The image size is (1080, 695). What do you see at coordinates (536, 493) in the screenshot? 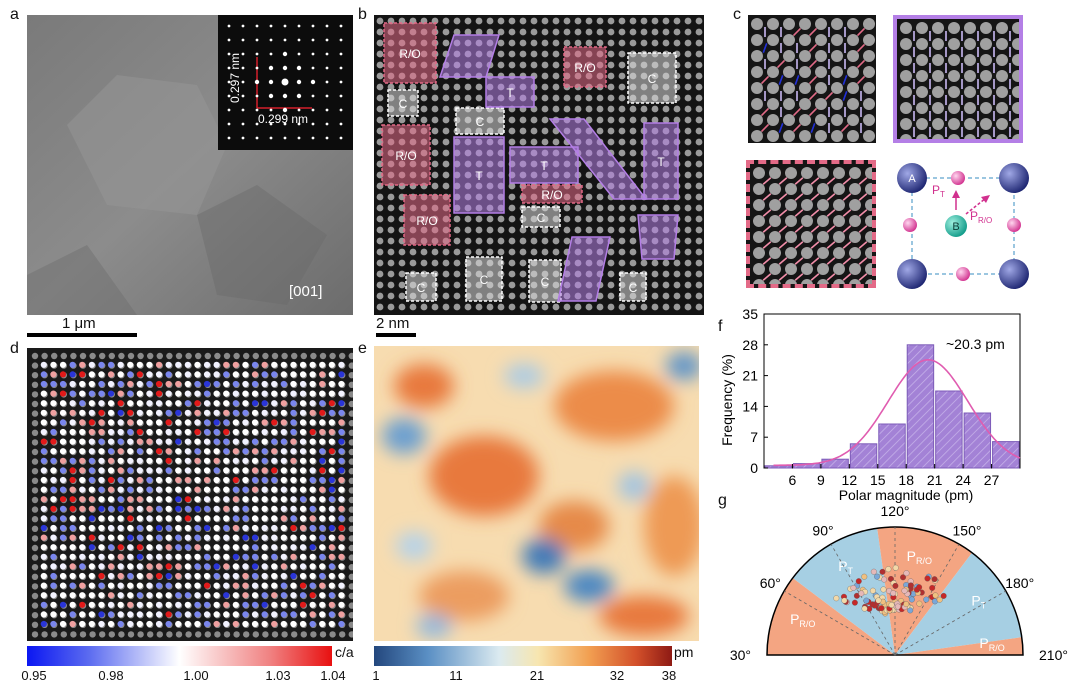
I see `magnitude-map` at bounding box center [536, 493].